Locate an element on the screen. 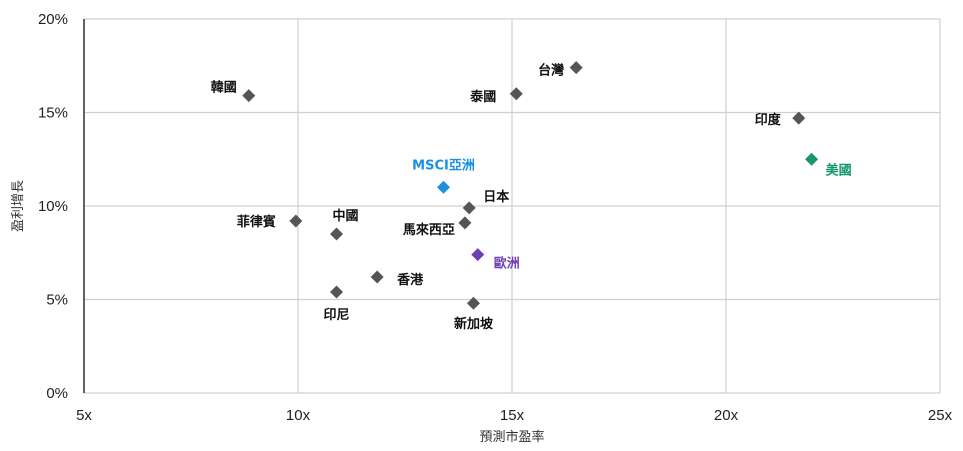 The image size is (963, 451). point-label: 中國 is located at coordinates (346, 216).